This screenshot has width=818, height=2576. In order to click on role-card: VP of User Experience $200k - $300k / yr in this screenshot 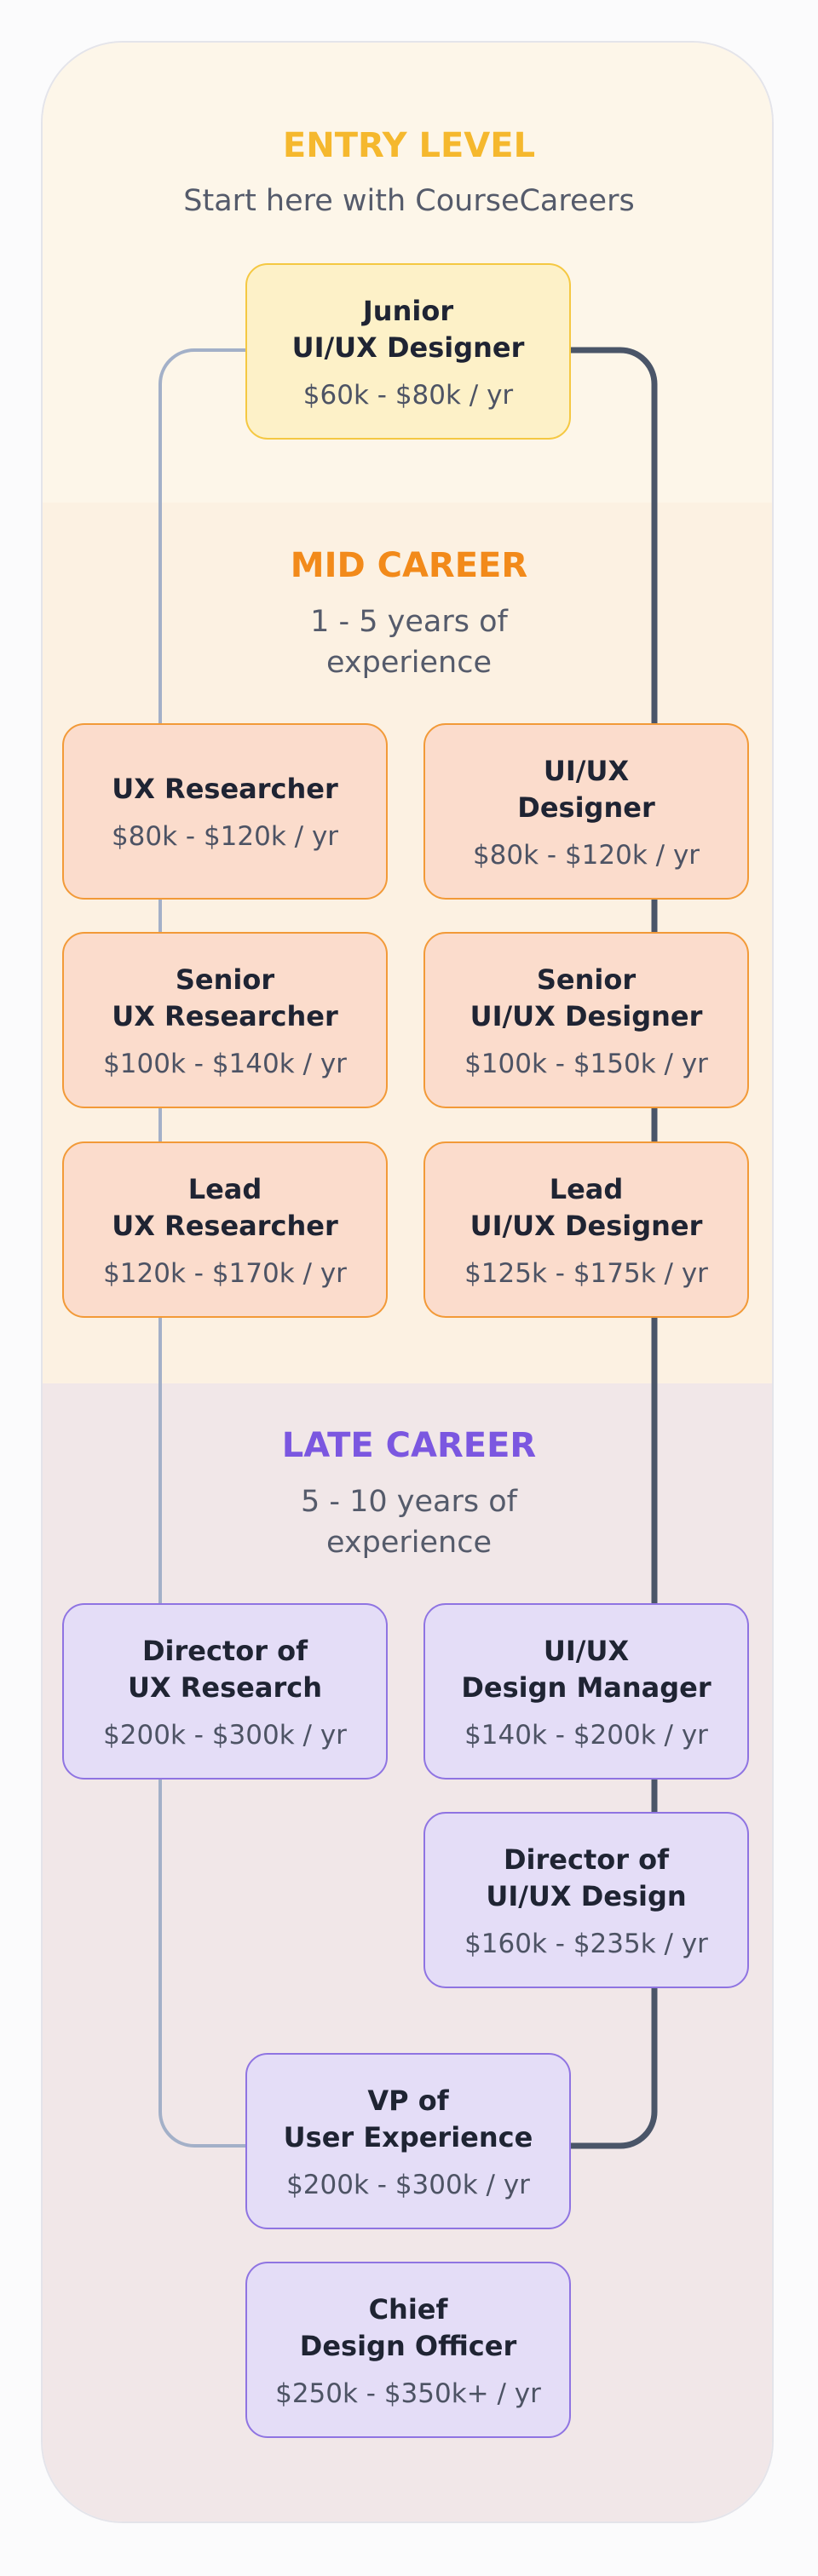, I will do `click(408, 2141)`.